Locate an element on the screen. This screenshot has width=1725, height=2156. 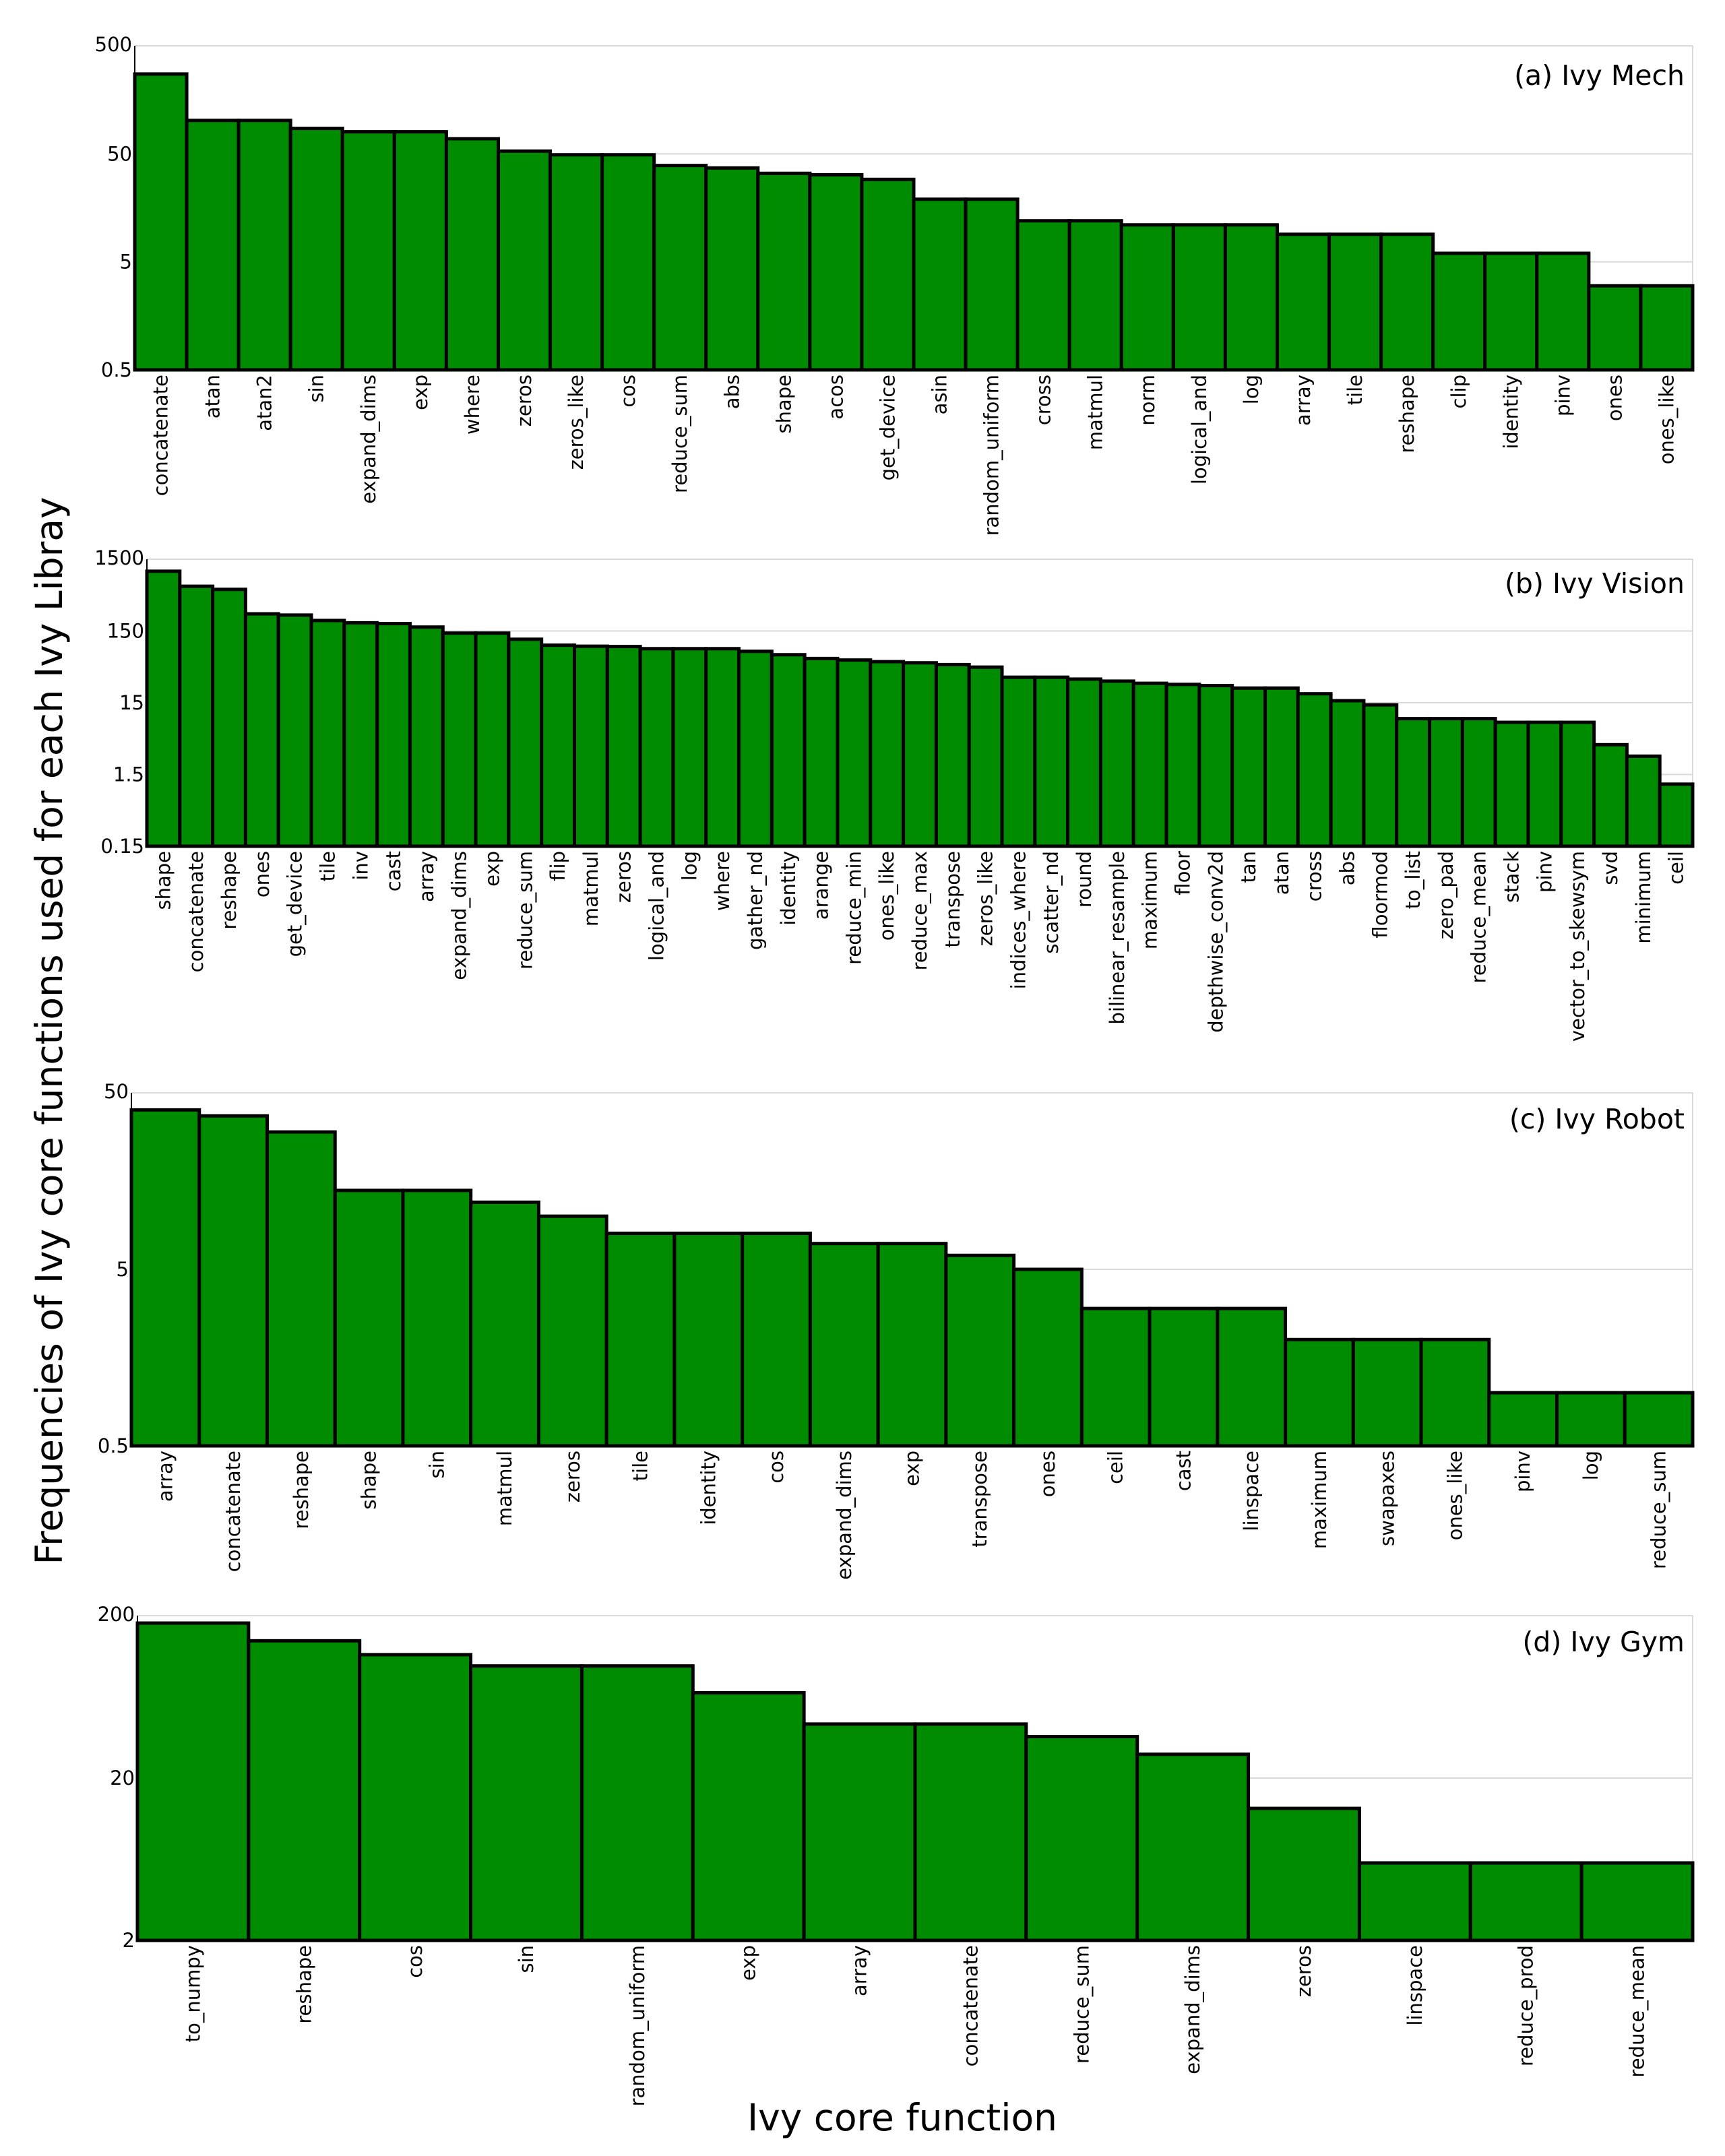
x-tick-label: stack is located at coordinates (1513, 877).